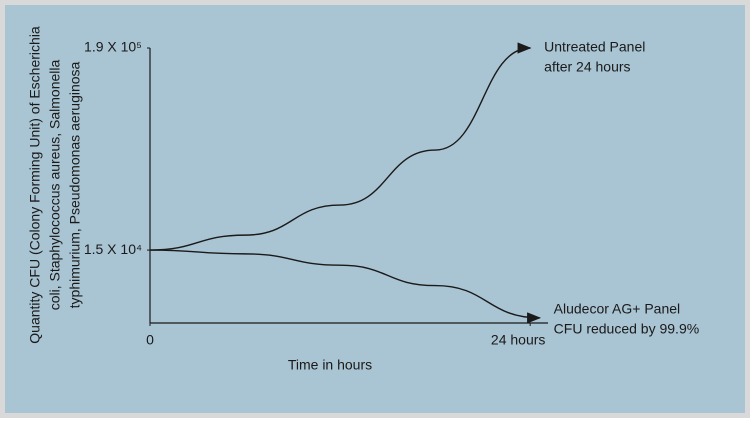  Describe the element at coordinates (113, 47) in the screenshot. I see `y-tick-label: 1.9 X 10⁵` at that location.